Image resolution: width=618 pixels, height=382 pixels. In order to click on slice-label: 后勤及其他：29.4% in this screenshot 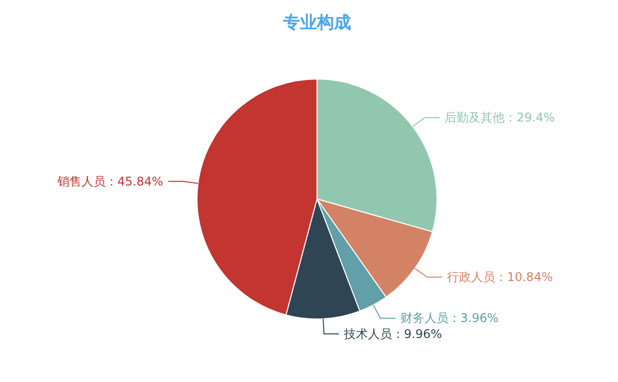, I will do `click(499, 117)`.